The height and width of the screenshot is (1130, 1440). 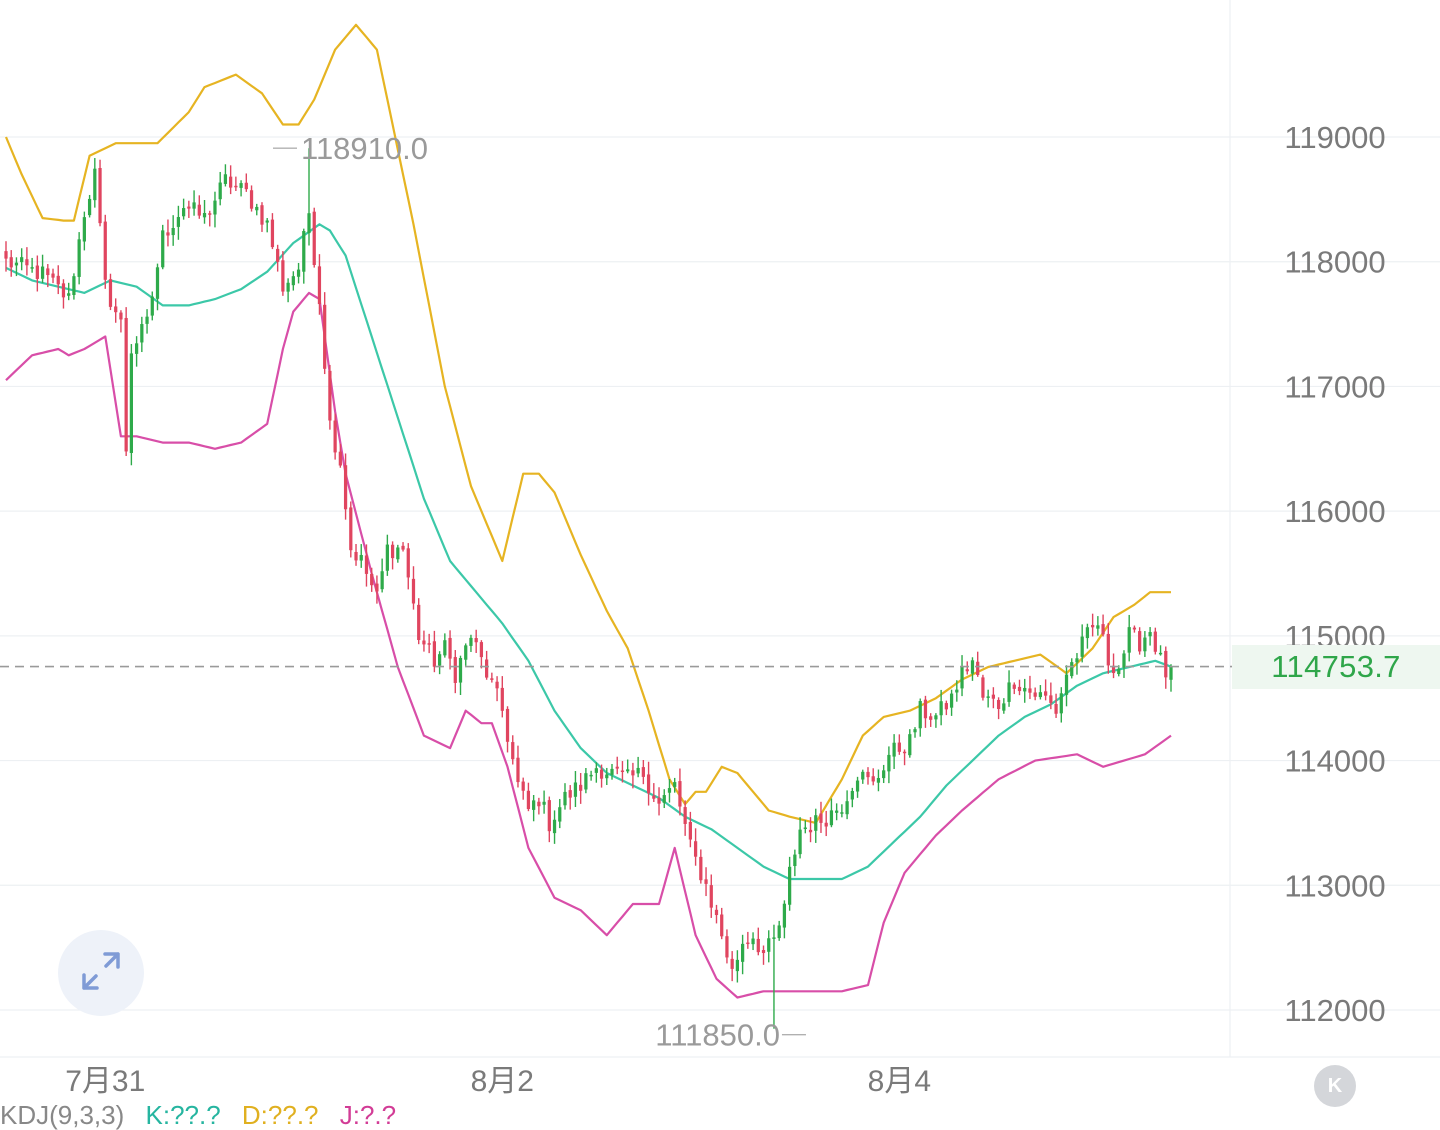 What do you see at coordinates (1335, 1086) in the screenshot?
I see `k-logo-button: K` at bounding box center [1335, 1086].